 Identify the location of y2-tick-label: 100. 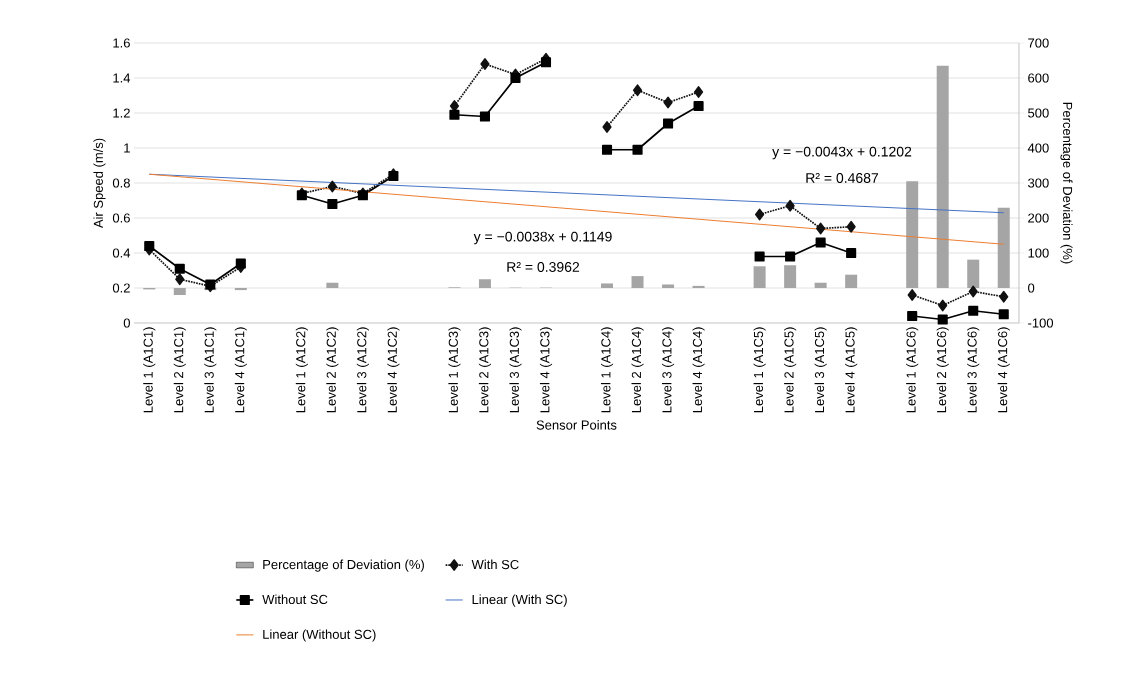
(1038, 253).